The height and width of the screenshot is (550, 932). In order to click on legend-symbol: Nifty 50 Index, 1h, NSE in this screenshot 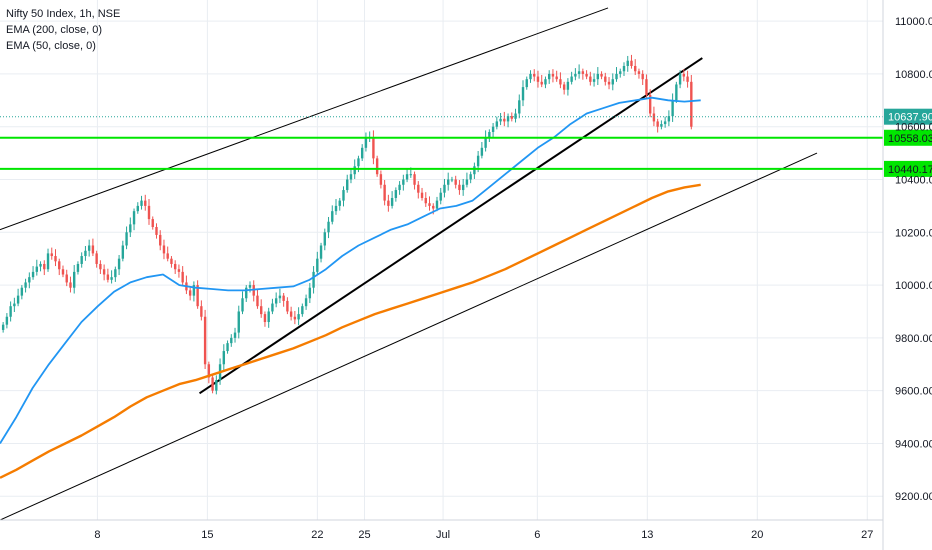, I will do `click(63, 14)`.